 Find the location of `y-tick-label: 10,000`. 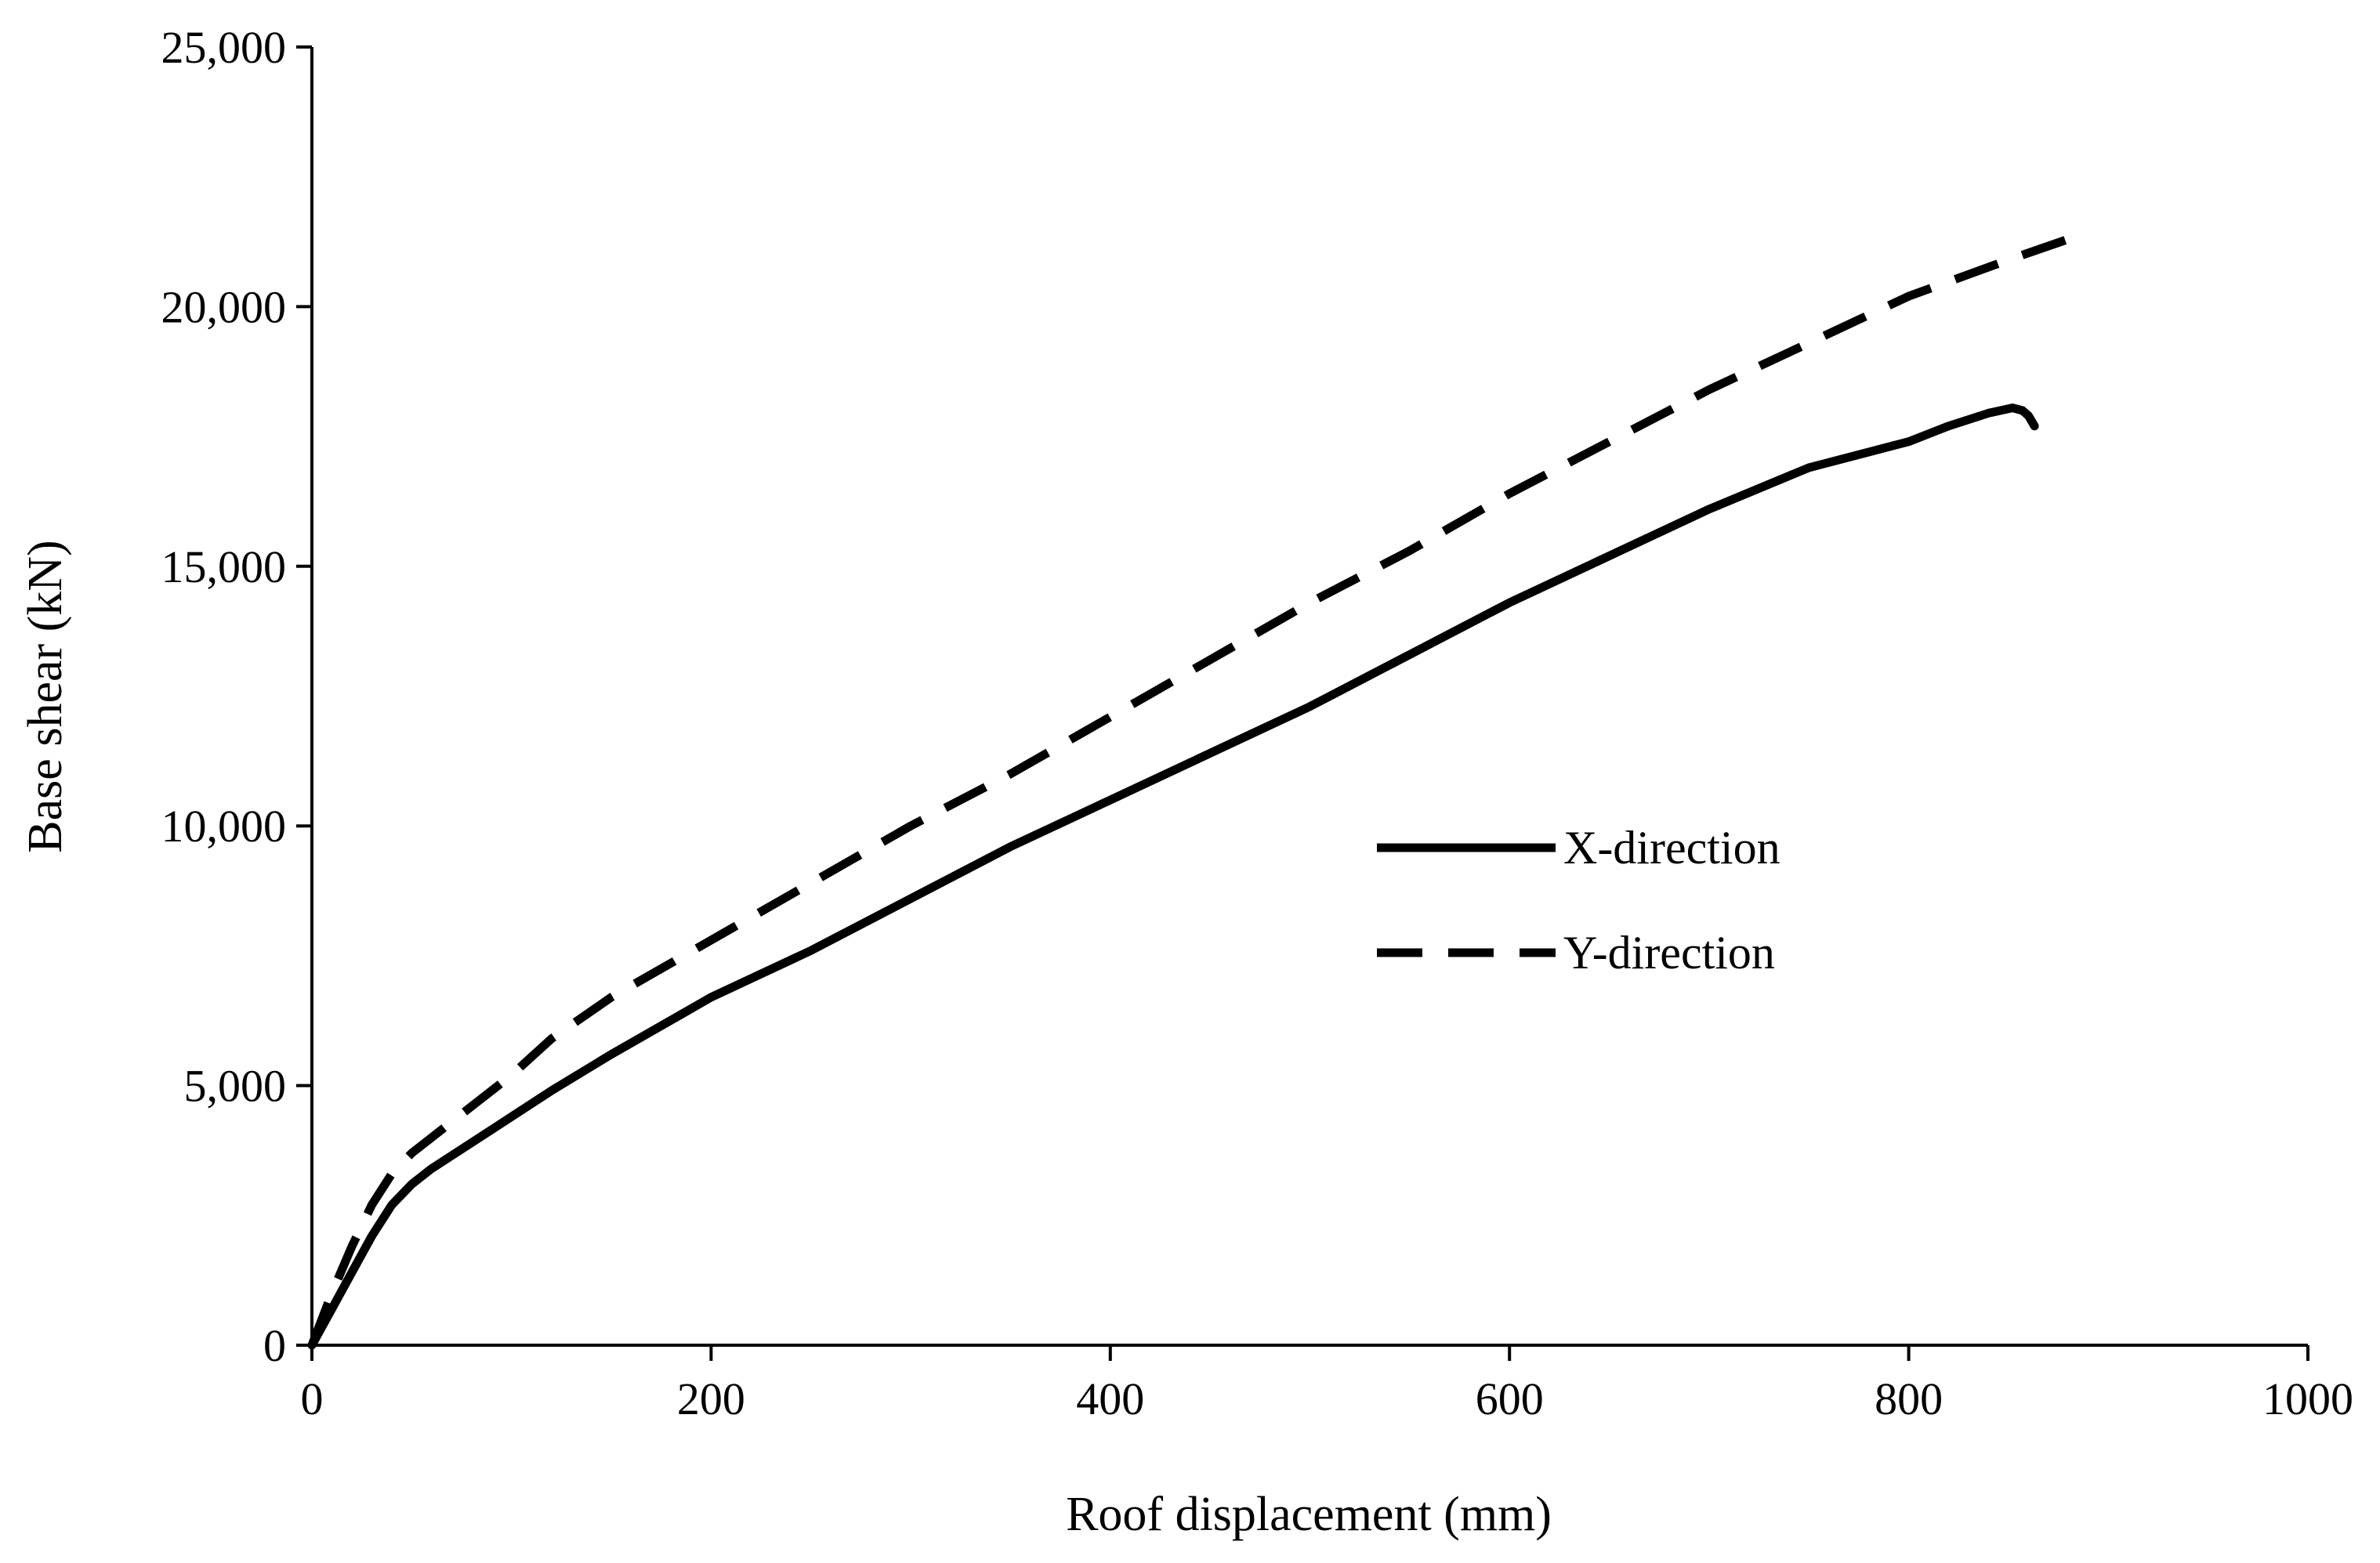

y-tick-label: 10,000 is located at coordinates (224, 826).